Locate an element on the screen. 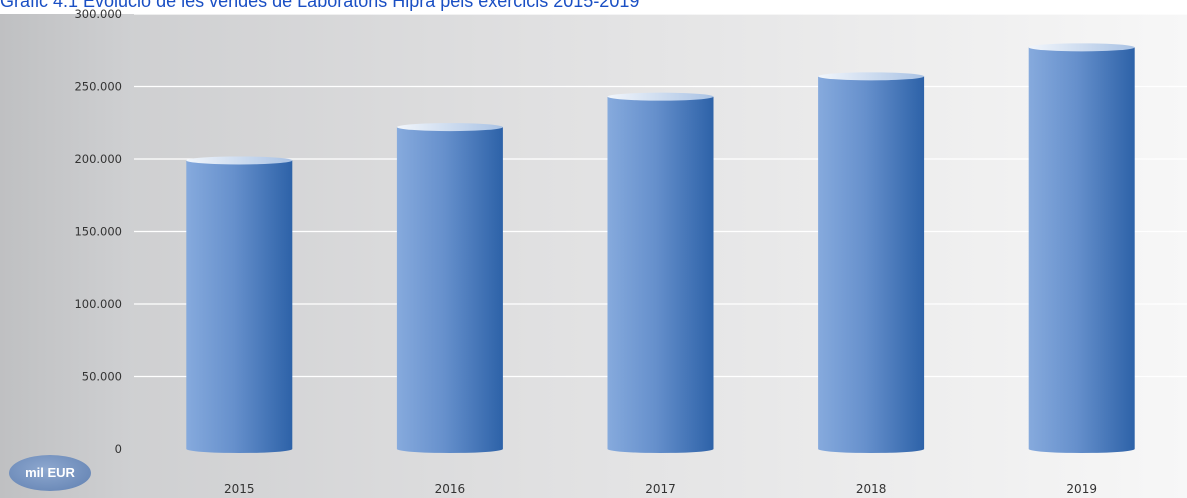 This screenshot has width=1187, height=498. y-tick-label: 150.000 is located at coordinates (98, 232).